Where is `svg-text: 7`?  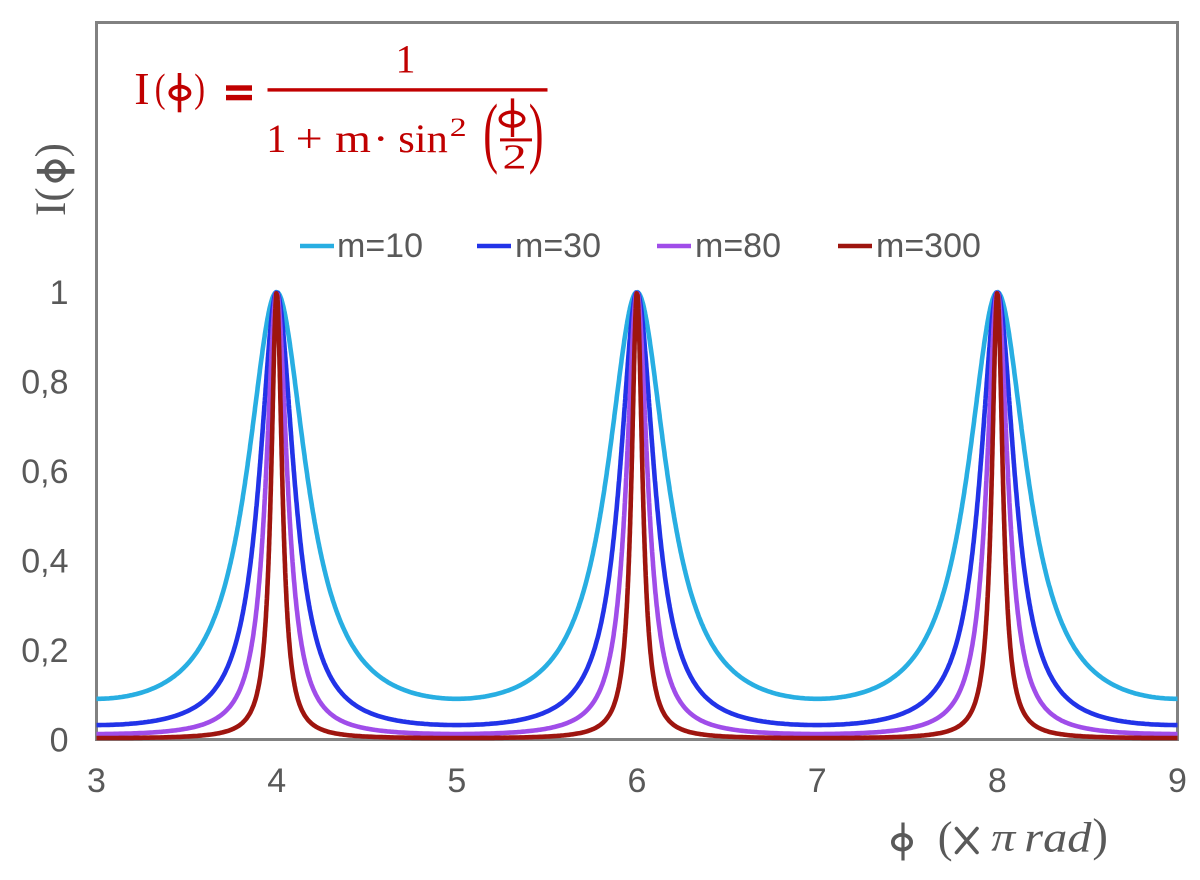
svg-text: 7 is located at coordinates (817, 781).